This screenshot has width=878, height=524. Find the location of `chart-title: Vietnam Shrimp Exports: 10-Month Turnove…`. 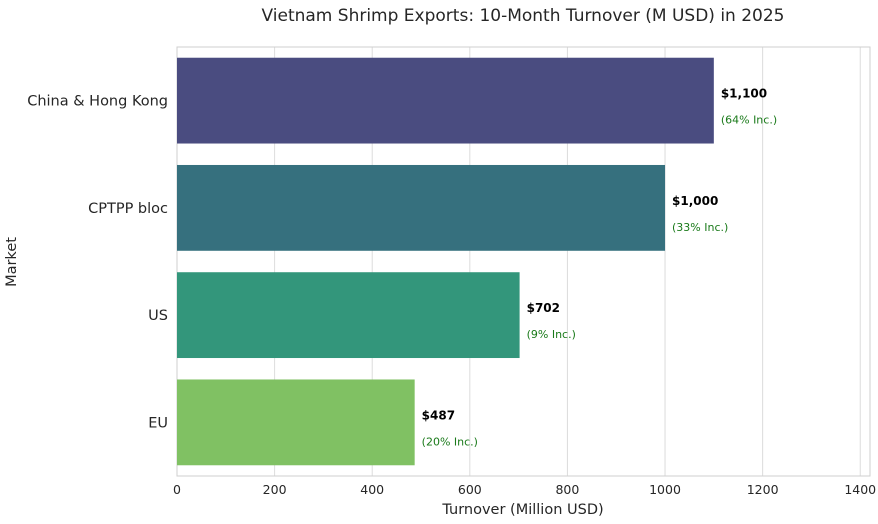

chart-title: Vietnam Shrimp Exports: 10-Month Turnove… is located at coordinates (523, 16).